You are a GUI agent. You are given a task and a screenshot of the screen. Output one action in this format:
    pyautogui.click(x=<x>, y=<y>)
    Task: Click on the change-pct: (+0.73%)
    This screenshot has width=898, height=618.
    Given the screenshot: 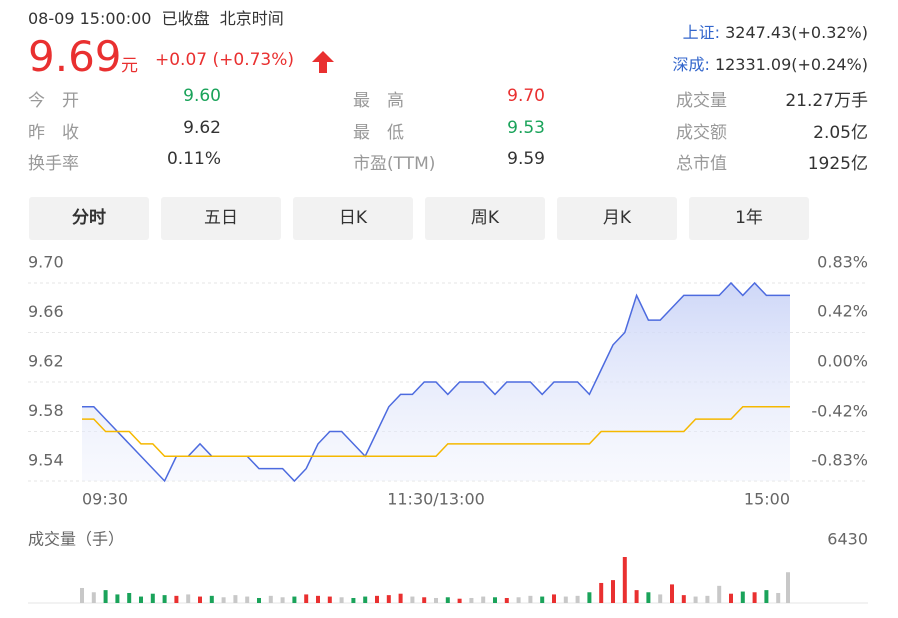 What is the action you would take?
    pyautogui.click(x=253, y=60)
    